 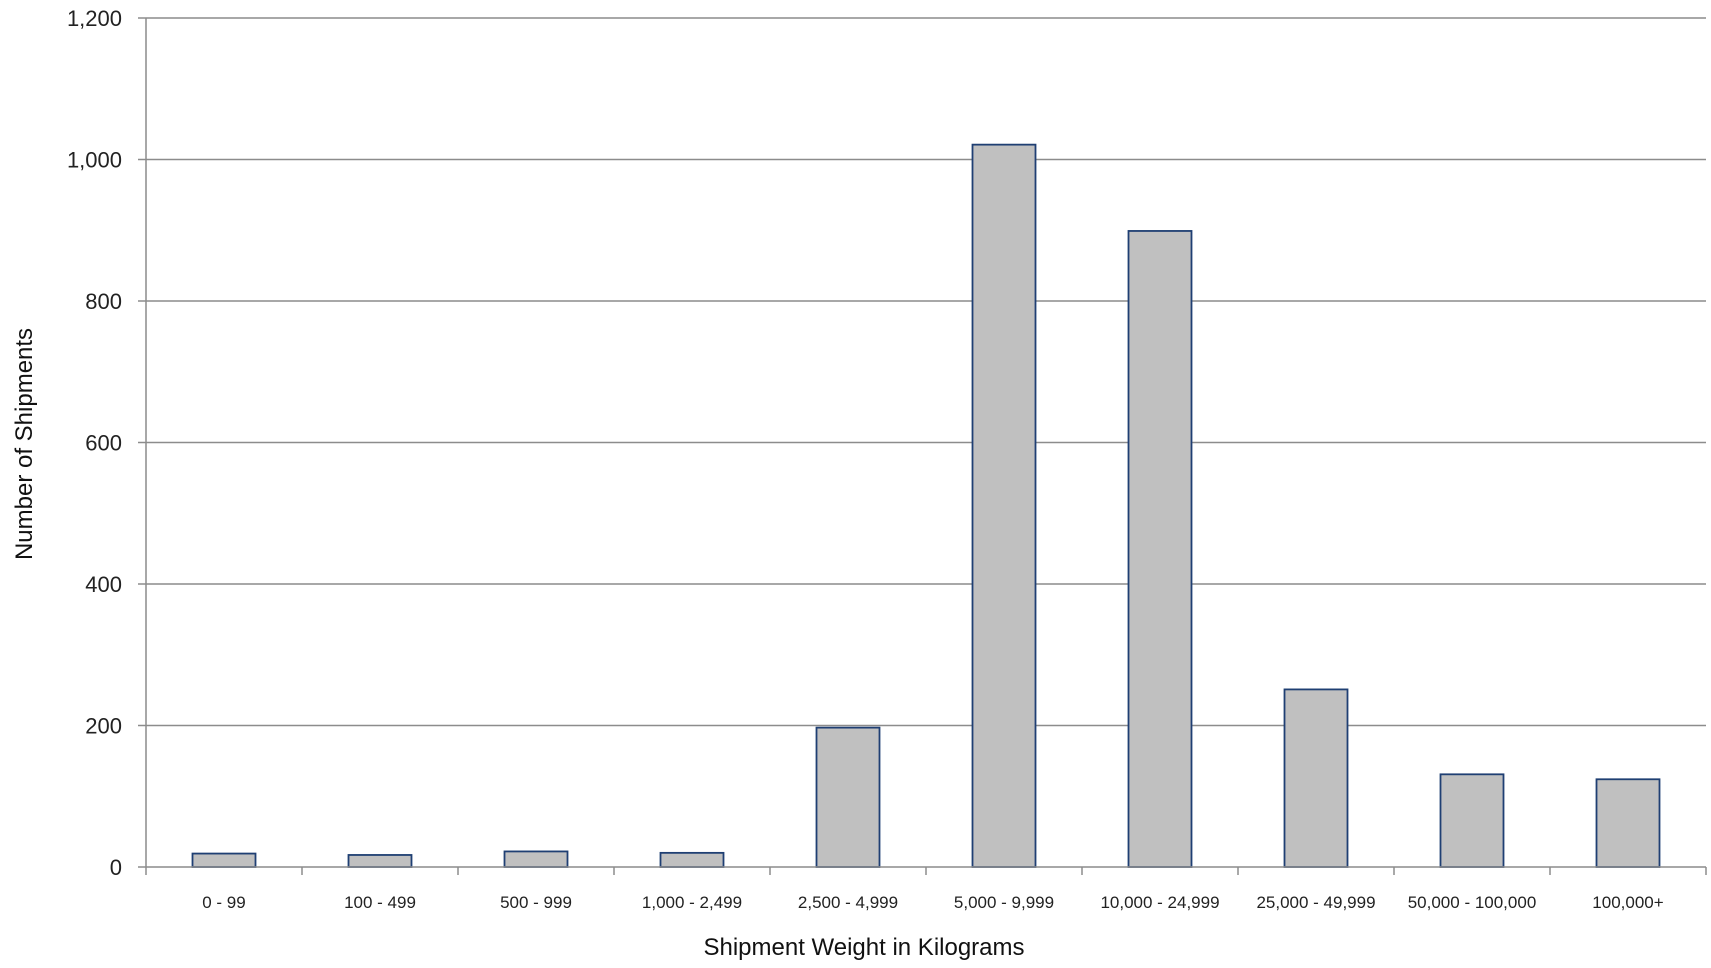 What do you see at coordinates (103, 584) in the screenshot?
I see `y-tick-label: 400` at bounding box center [103, 584].